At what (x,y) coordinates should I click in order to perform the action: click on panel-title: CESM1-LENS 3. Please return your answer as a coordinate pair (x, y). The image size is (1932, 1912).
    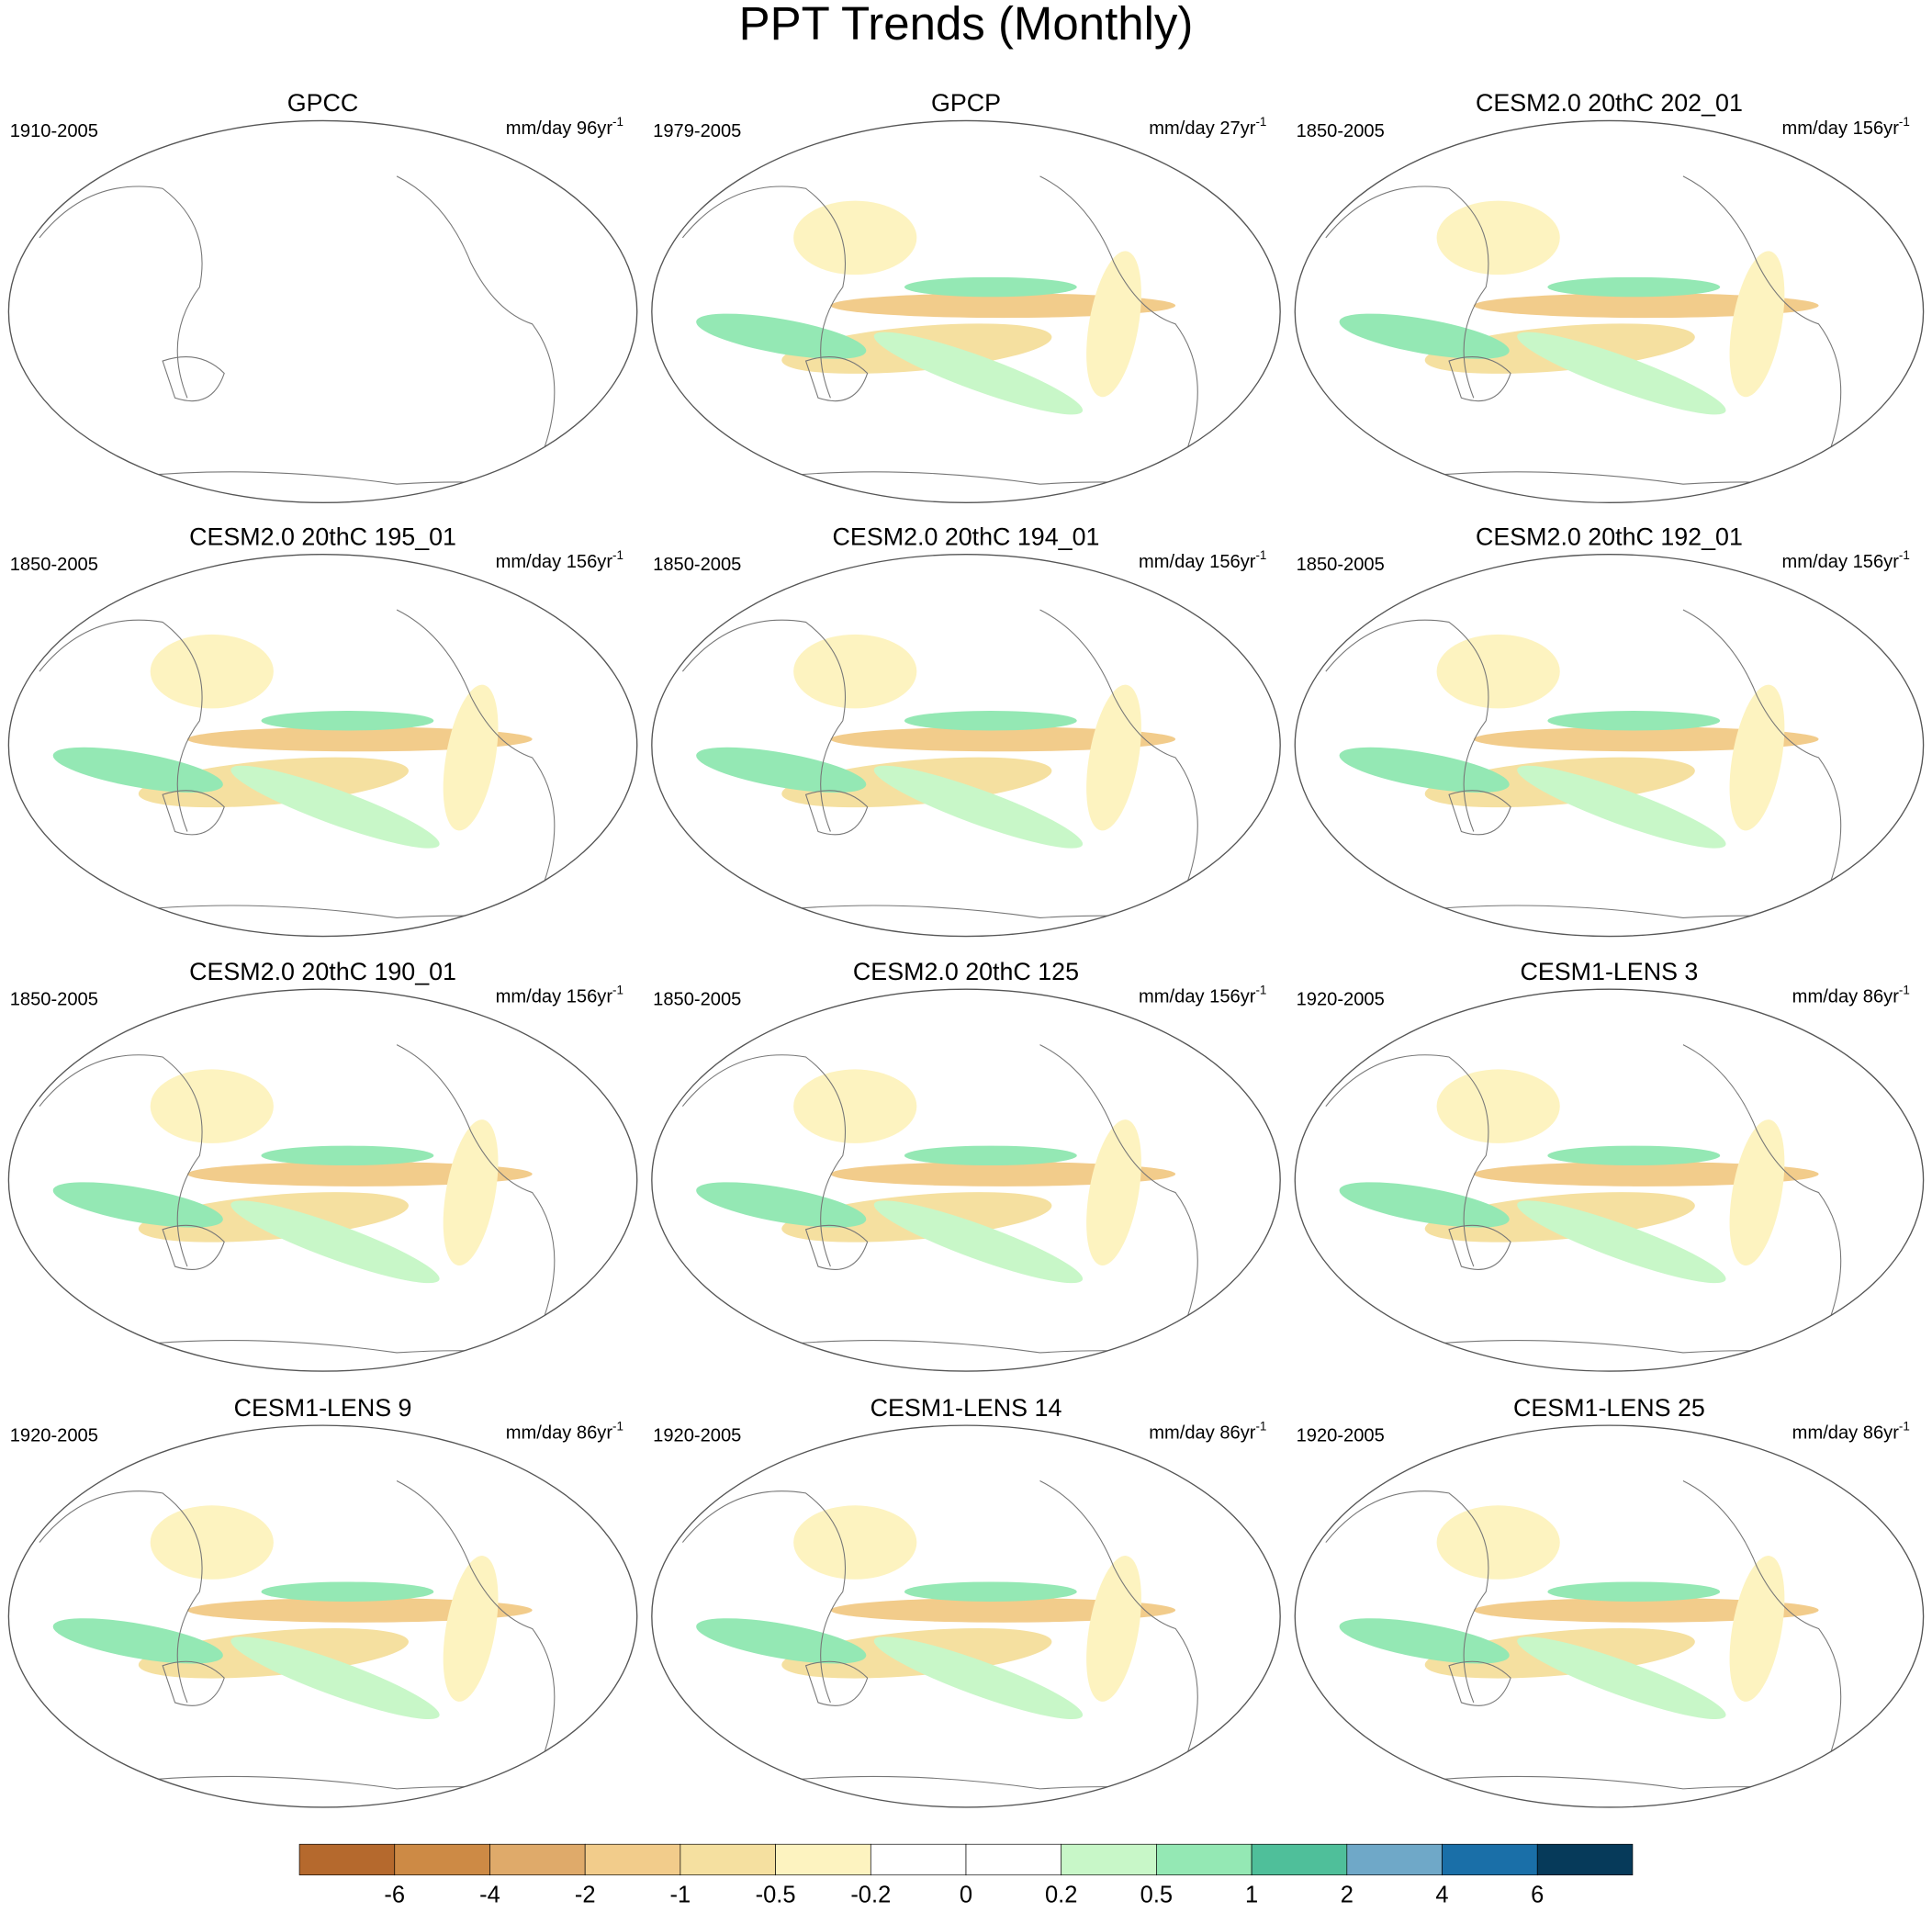
    Looking at the image, I should click on (1610, 971).